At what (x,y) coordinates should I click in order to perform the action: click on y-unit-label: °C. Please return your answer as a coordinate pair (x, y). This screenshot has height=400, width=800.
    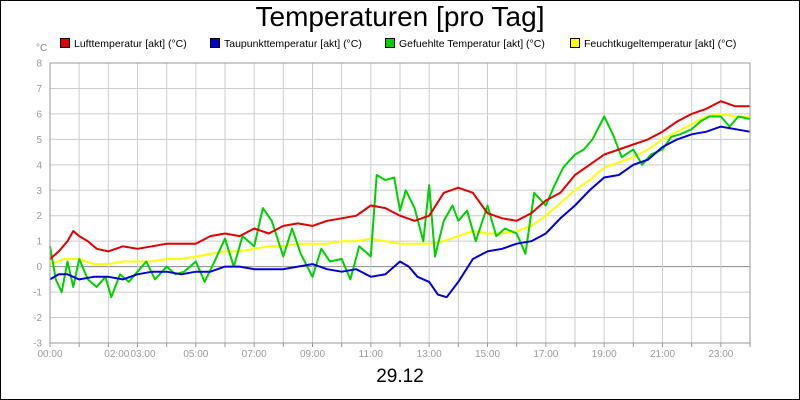
    Looking at the image, I should click on (42, 48).